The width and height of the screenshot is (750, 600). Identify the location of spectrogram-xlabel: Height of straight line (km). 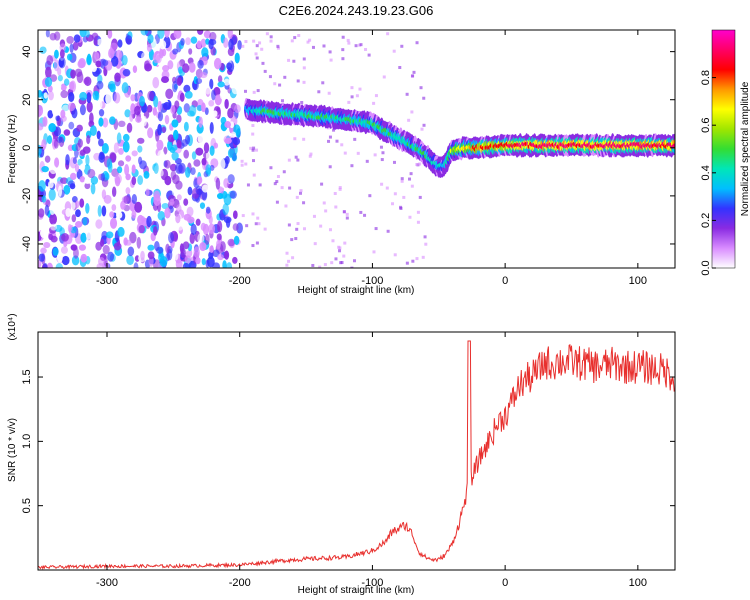
(356, 290).